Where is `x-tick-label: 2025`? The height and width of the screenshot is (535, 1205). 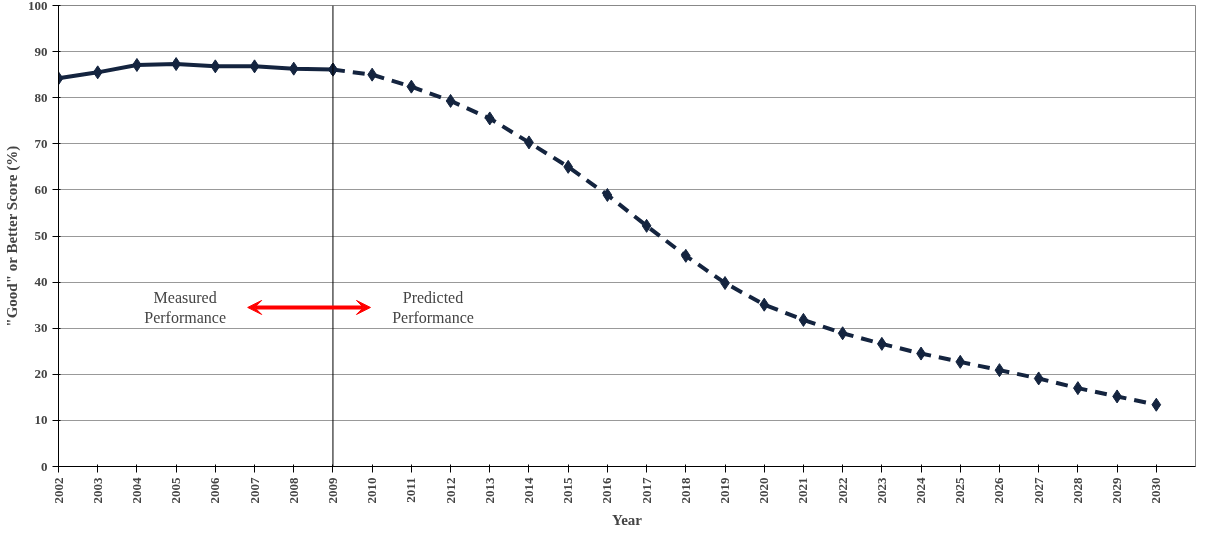 x-tick-label: 2025 is located at coordinates (960, 490).